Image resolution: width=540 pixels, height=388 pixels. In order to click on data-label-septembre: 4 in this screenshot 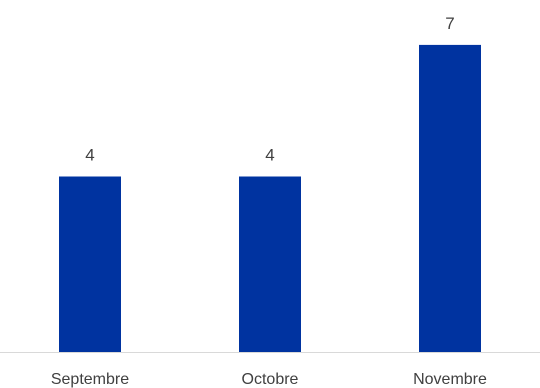, I will do `click(89, 155)`.